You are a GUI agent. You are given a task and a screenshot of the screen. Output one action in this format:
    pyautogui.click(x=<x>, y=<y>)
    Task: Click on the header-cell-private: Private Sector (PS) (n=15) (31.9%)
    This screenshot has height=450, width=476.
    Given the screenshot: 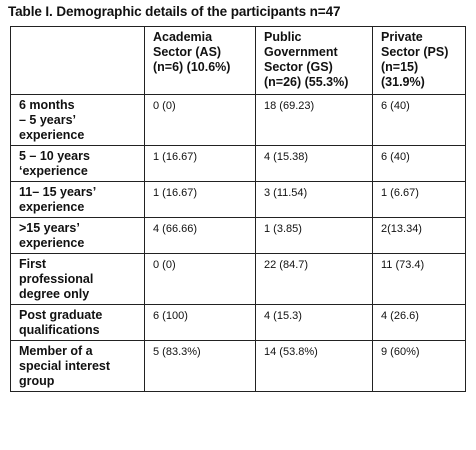 What is the action you would take?
    pyautogui.click(x=419, y=60)
    